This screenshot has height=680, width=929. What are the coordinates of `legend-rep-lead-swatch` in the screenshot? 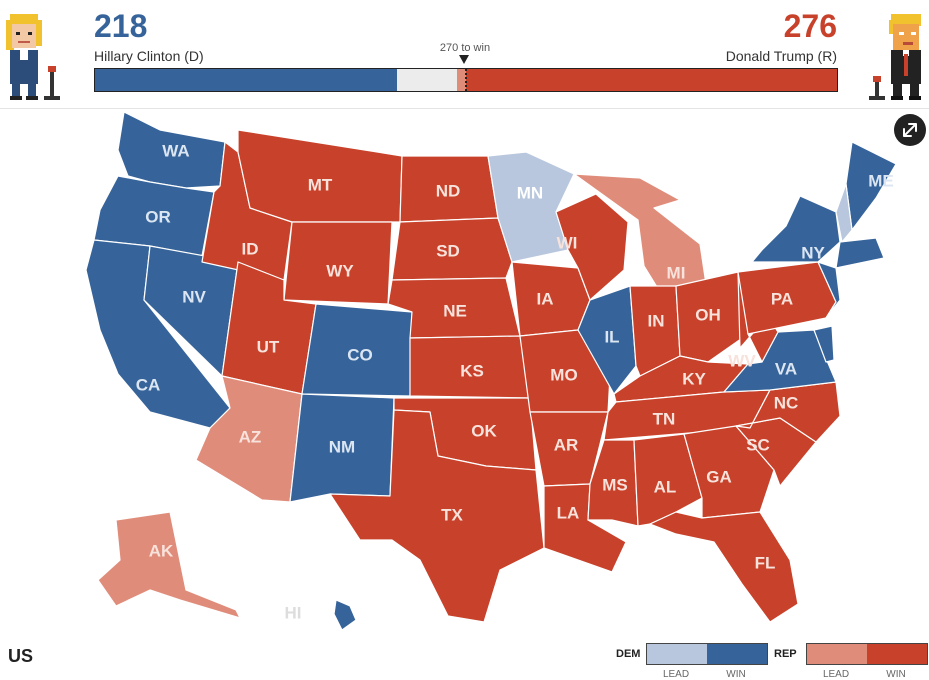 It's located at (837, 654).